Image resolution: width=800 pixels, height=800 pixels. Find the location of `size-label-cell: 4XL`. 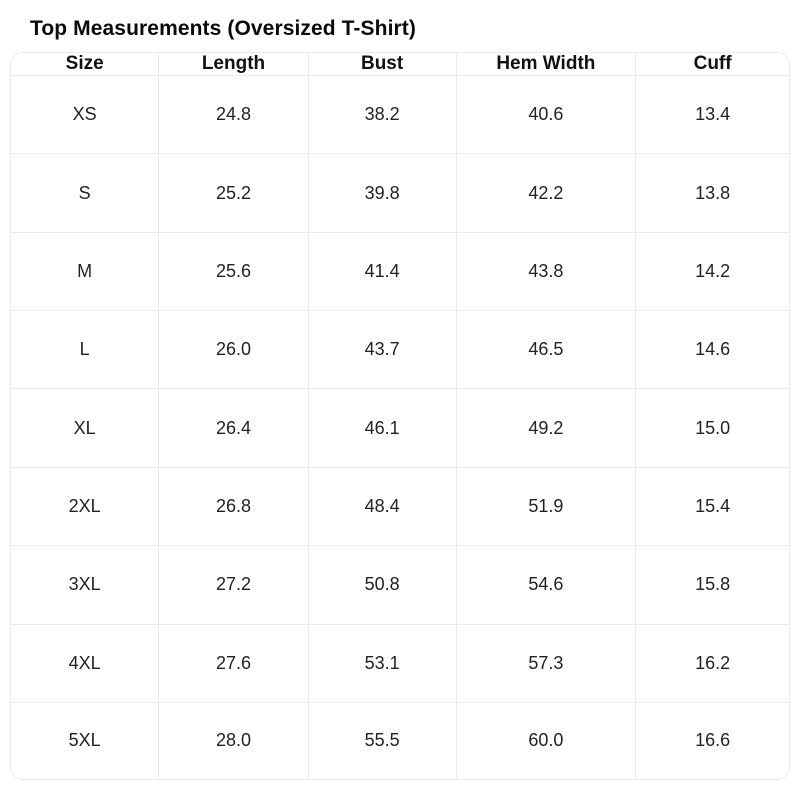

size-label-cell: 4XL is located at coordinates (85, 663).